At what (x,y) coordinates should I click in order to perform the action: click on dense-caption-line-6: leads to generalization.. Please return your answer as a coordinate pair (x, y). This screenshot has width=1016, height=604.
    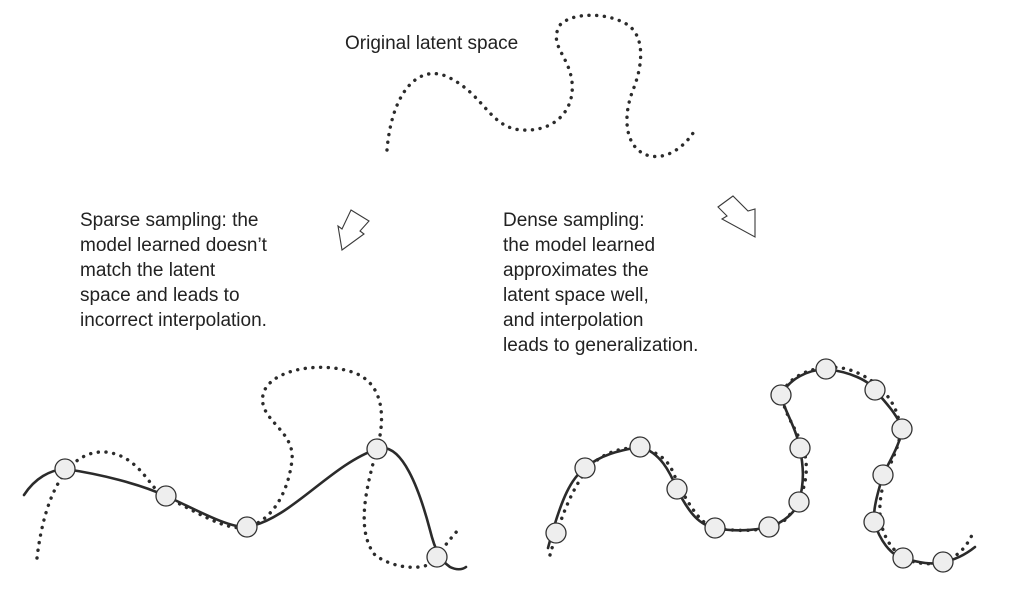
    Looking at the image, I should click on (600, 345).